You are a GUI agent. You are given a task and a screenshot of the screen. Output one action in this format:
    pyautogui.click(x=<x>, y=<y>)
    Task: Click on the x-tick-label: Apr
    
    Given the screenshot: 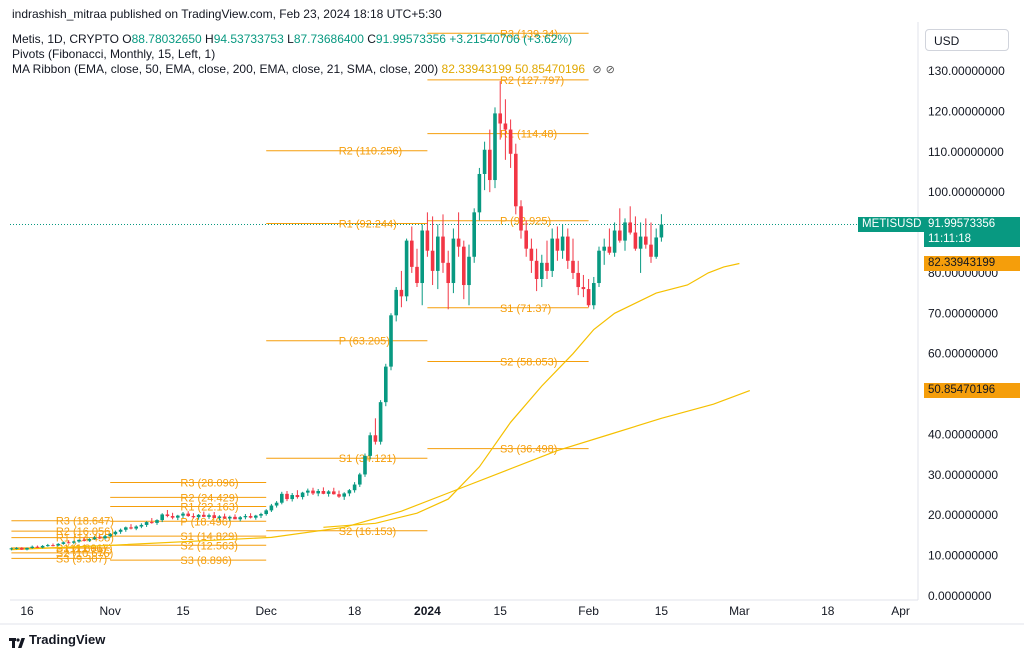 What is the action you would take?
    pyautogui.click(x=900, y=611)
    